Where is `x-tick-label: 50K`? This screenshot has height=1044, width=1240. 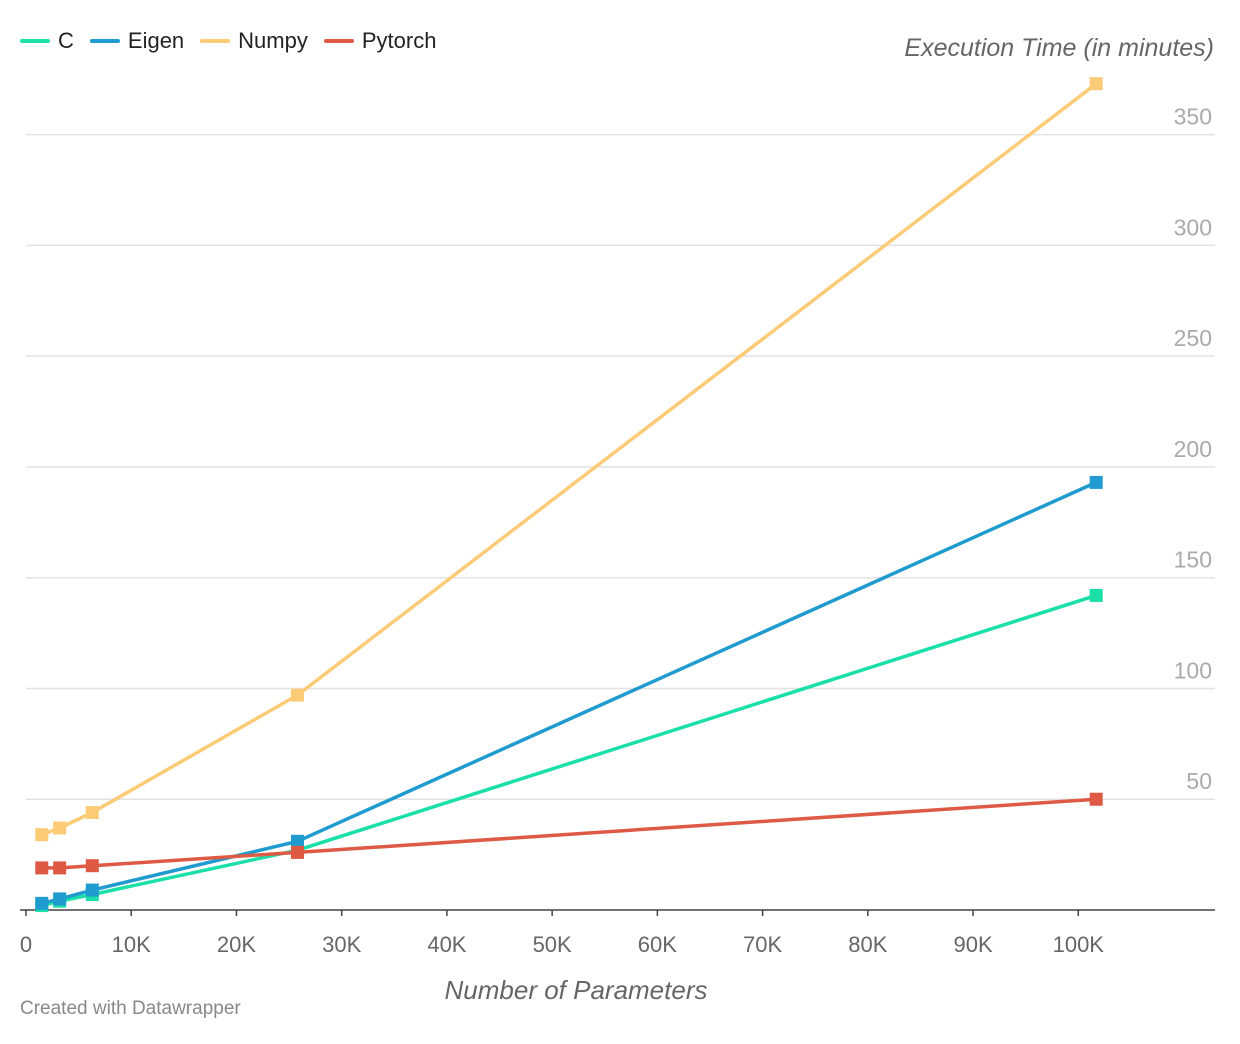 x-tick-label: 50K is located at coordinates (552, 944).